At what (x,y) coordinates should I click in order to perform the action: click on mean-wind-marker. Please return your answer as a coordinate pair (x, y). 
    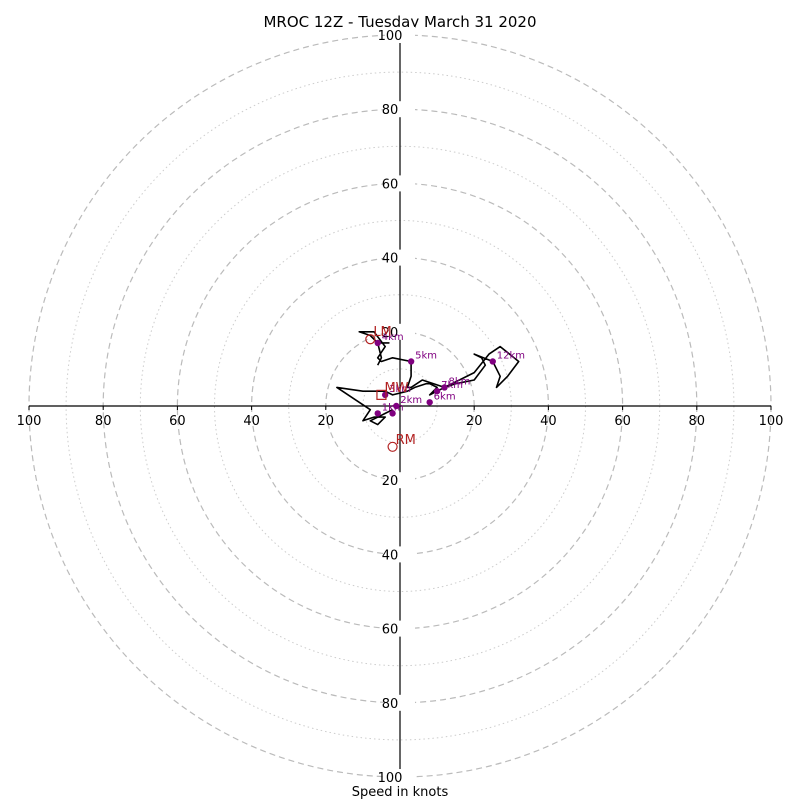
    Looking at the image, I should click on (381, 394).